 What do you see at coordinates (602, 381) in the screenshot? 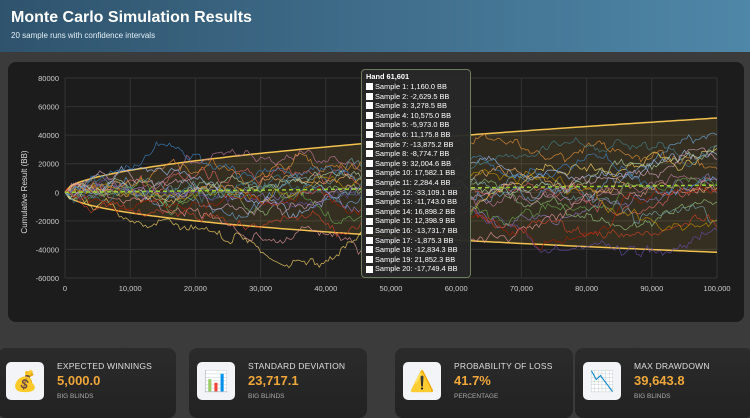
I see `chart-decreasing-icon: 📉` at bounding box center [602, 381].